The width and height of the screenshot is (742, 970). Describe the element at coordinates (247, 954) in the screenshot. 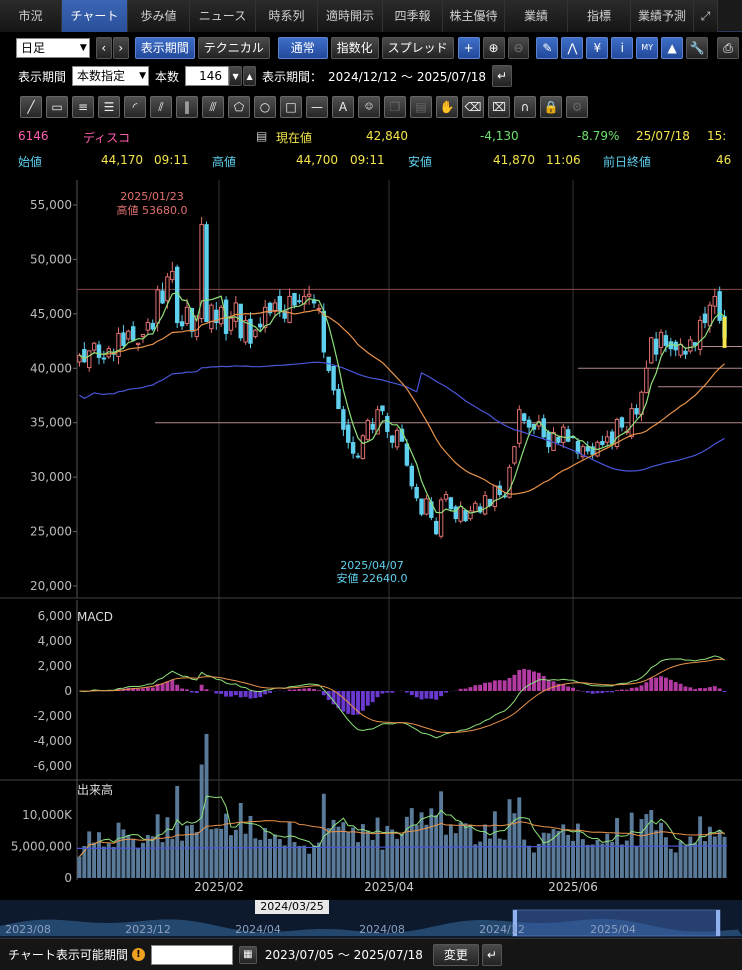

I see `calendar-icon: ▦` at that location.